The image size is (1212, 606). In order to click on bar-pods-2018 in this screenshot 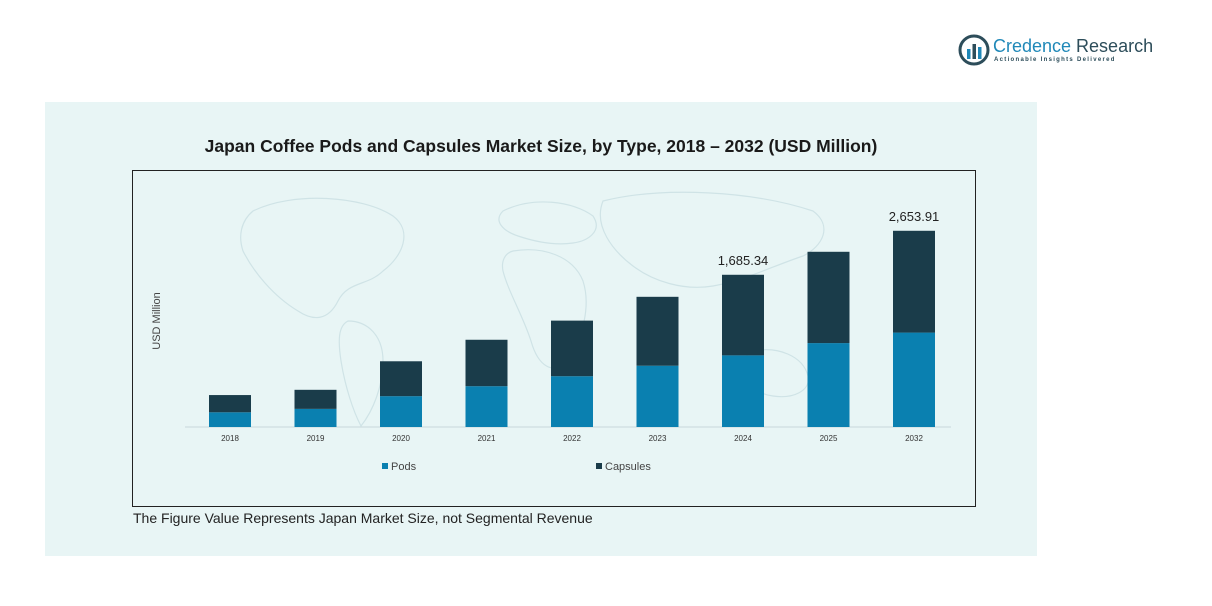, I will do `click(230, 419)`.